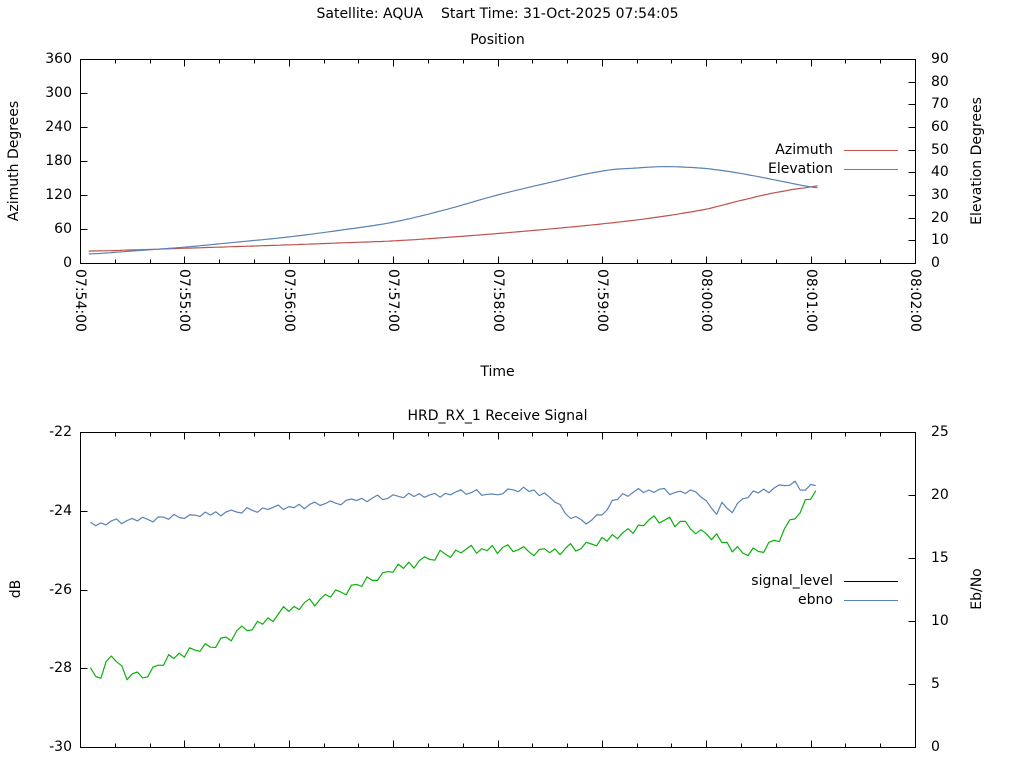  What do you see at coordinates (60, 510) in the screenshot?
I see `y-tick-label: -24` at bounding box center [60, 510].